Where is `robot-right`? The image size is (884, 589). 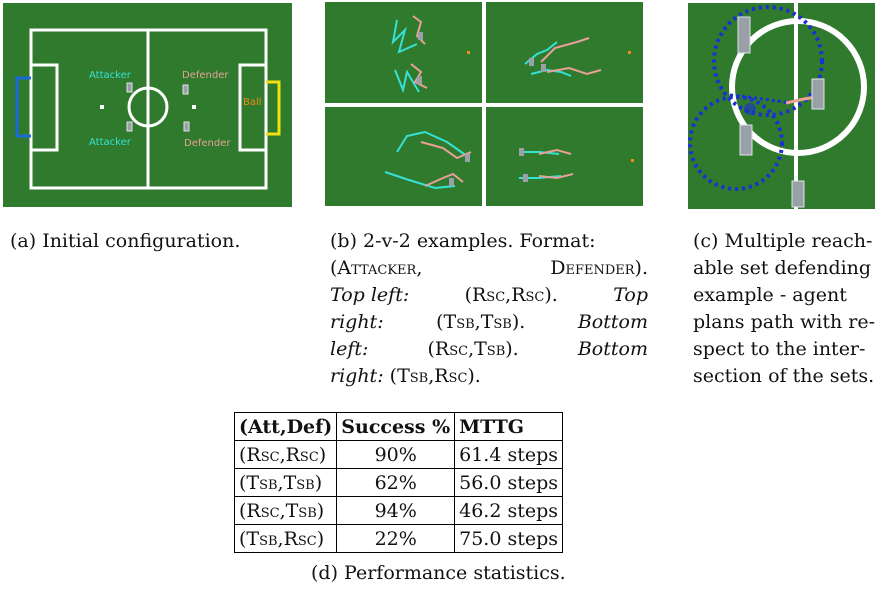 robot-right is located at coordinates (818, 94).